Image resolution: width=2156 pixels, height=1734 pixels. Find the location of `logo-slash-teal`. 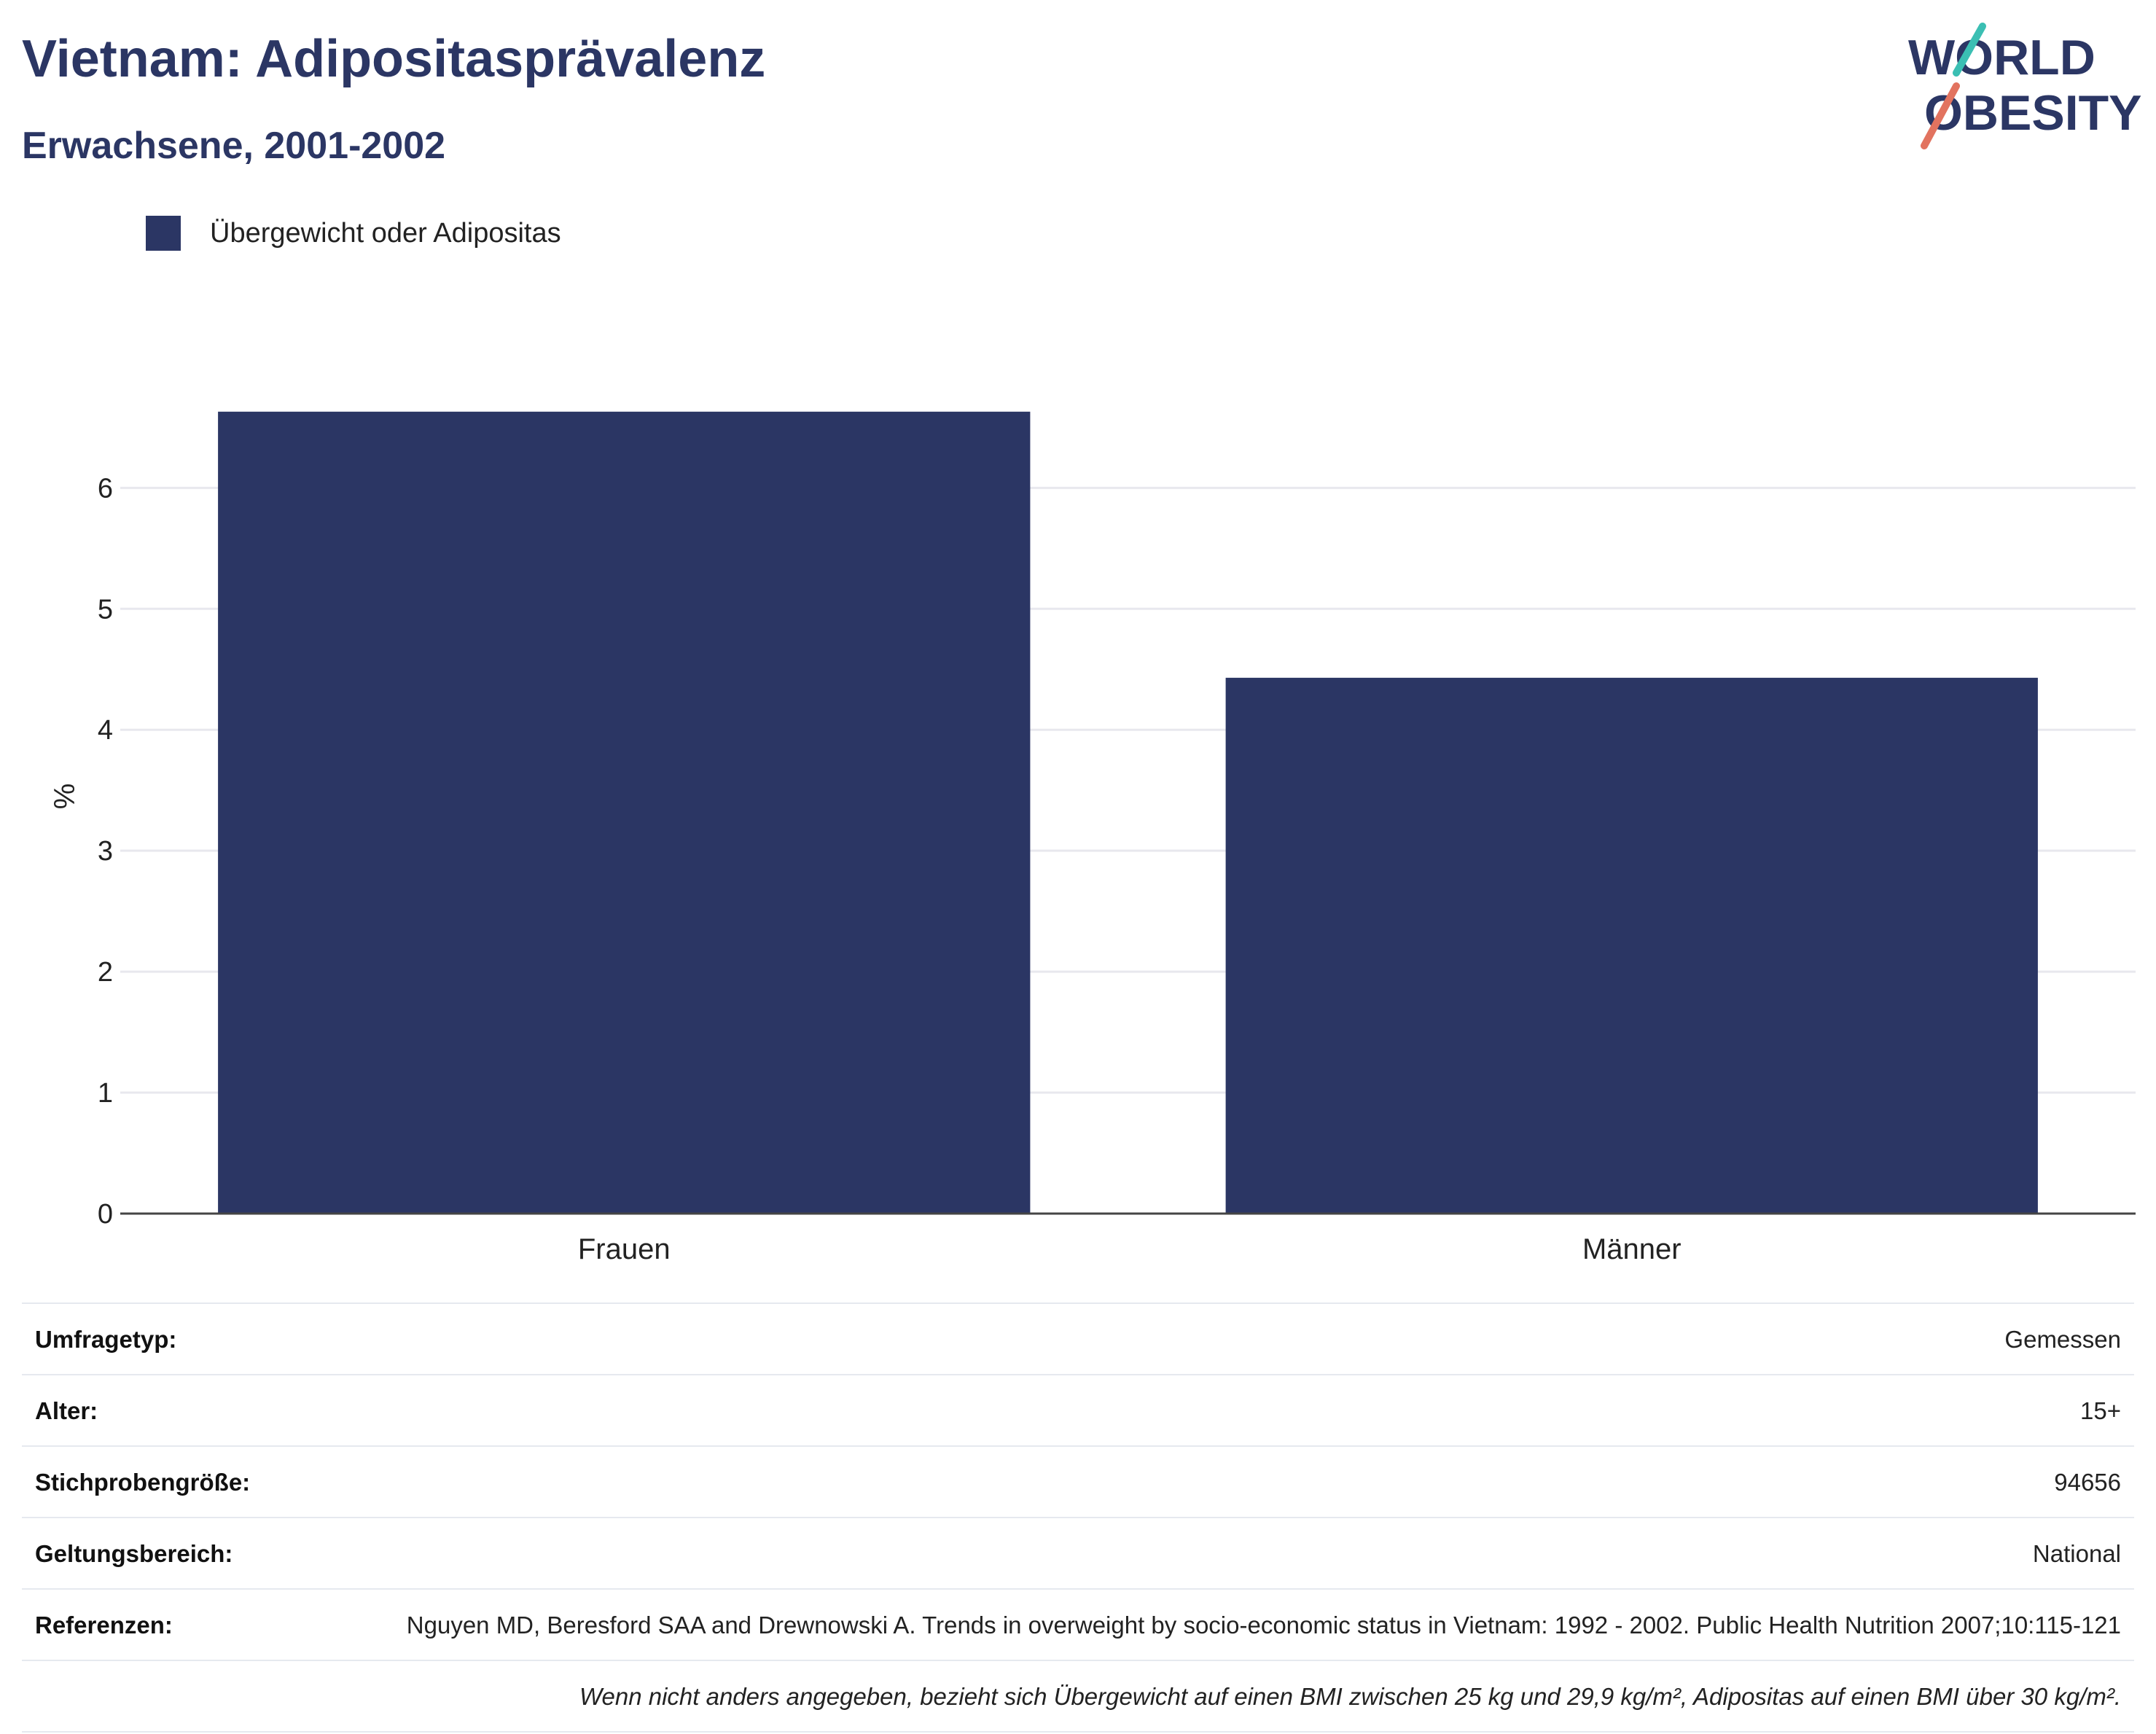

logo-slash-teal is located at coordinates (1970, 50).